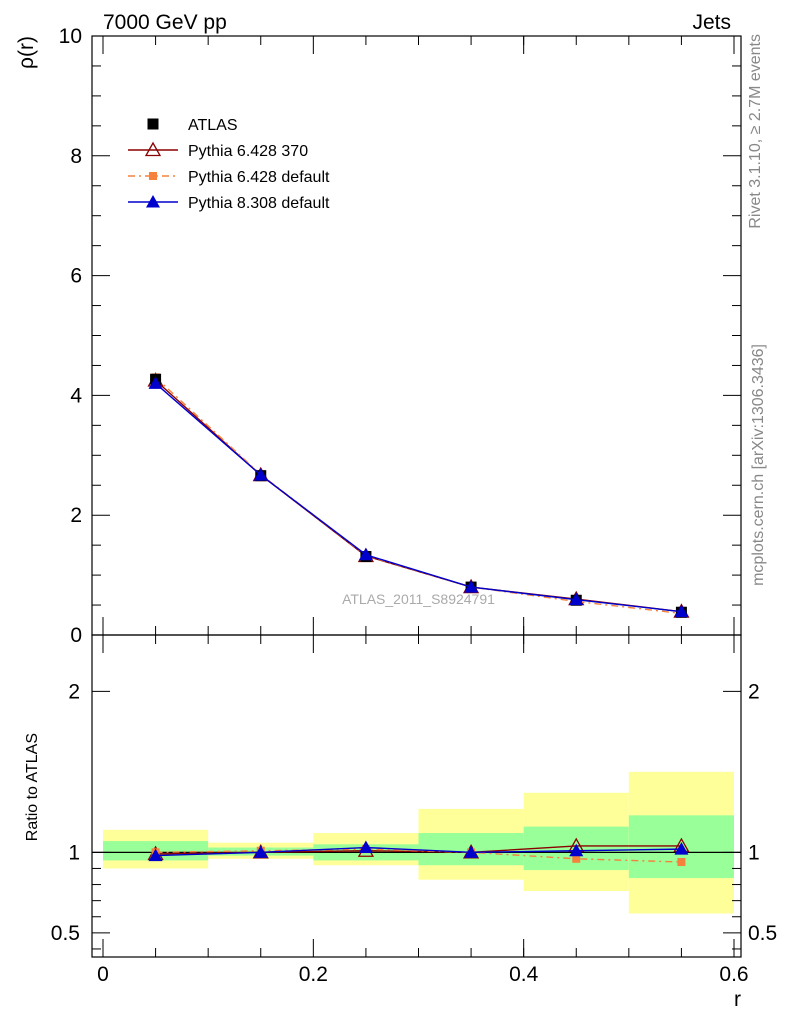  I want to click on header-process-label: 7000 GeV pp, so click(165, 22).